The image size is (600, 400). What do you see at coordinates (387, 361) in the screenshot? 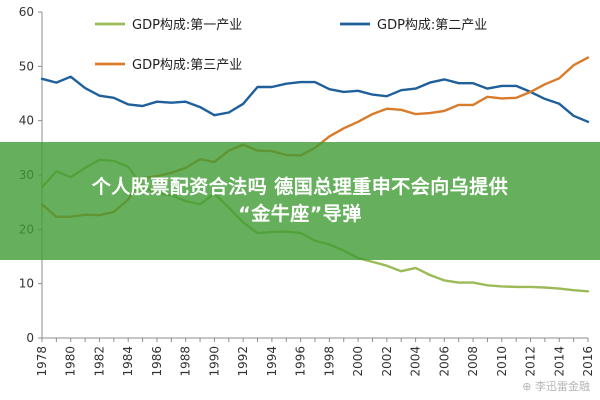
I see `x-tick-label: 2002` at bounding box center [387, 361].